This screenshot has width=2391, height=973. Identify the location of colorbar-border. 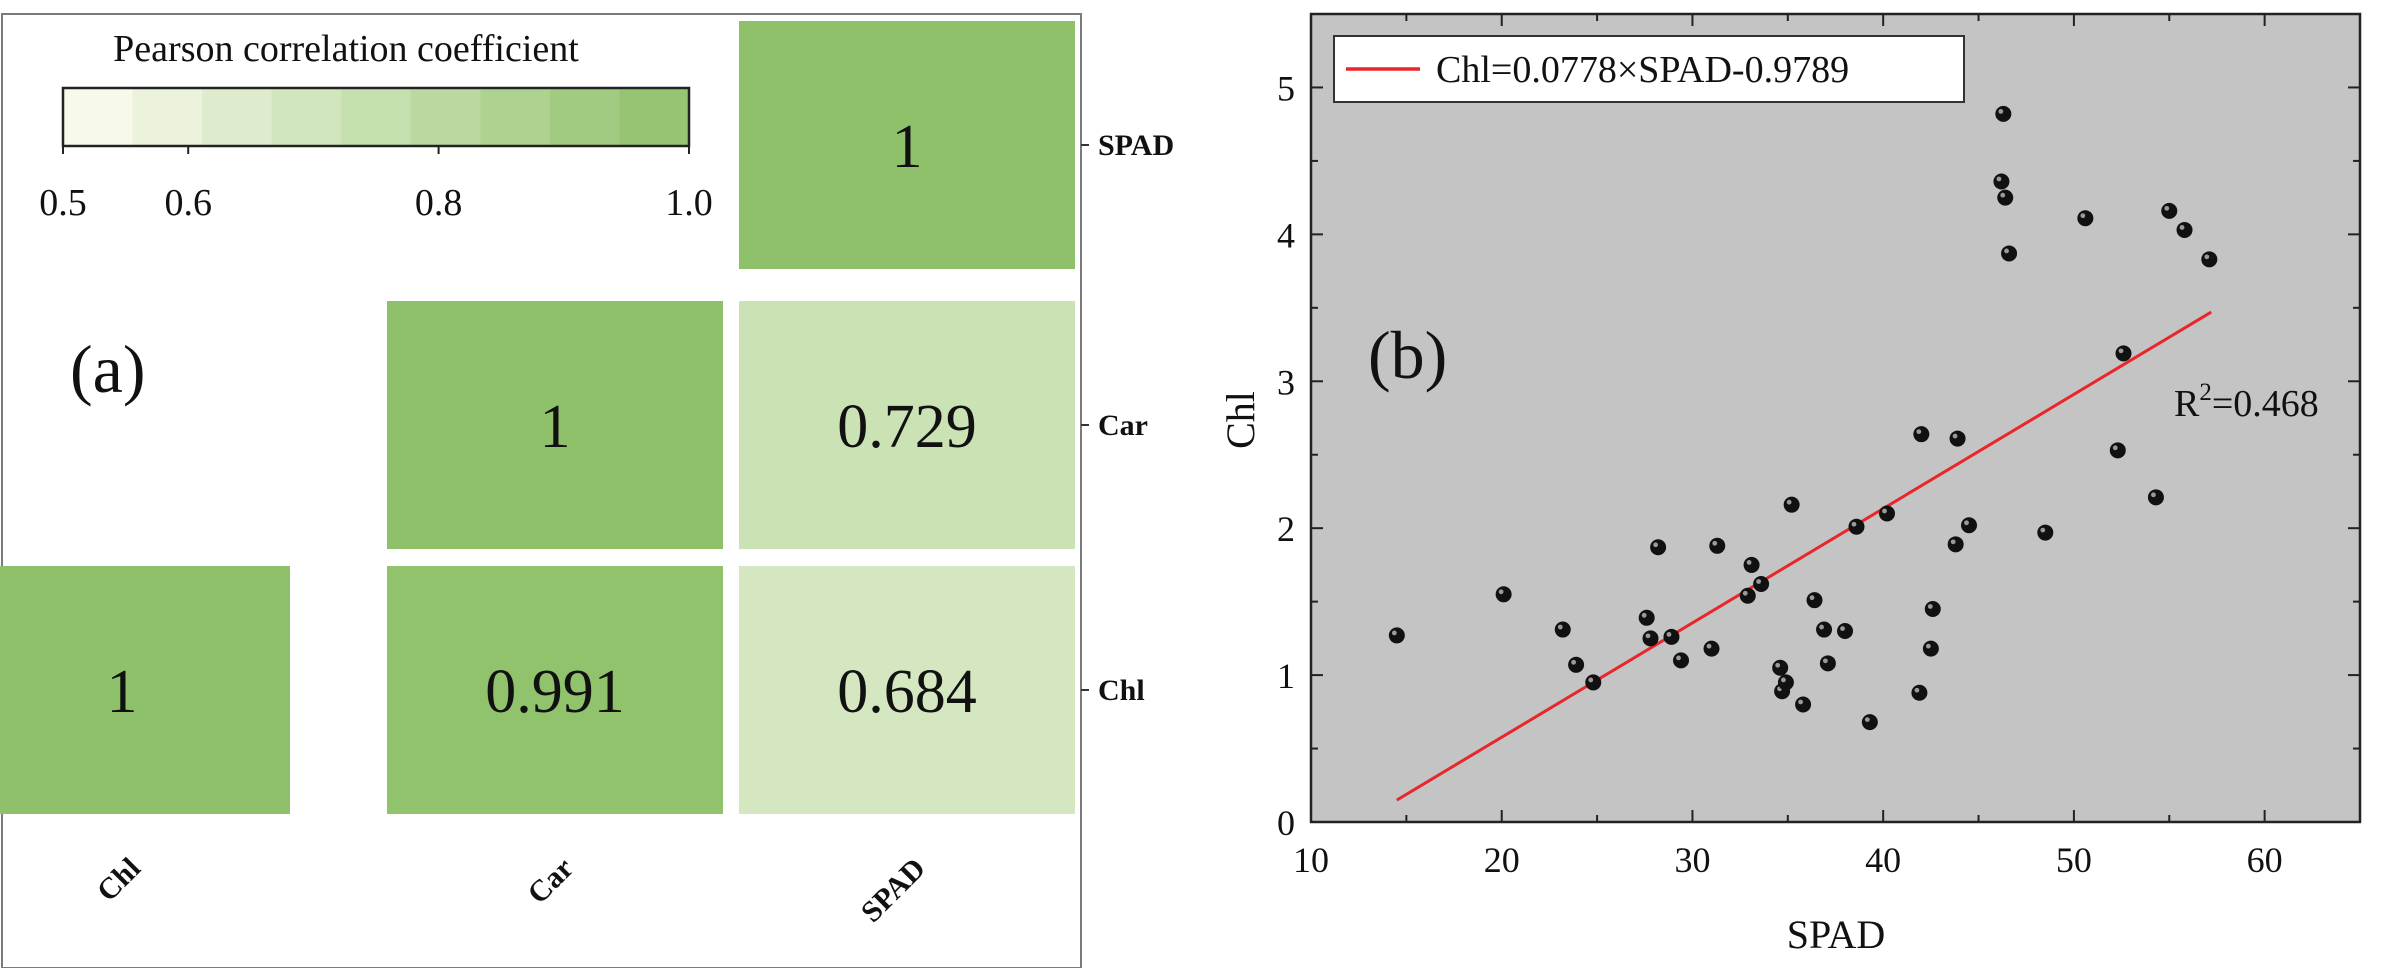
(376, 117).